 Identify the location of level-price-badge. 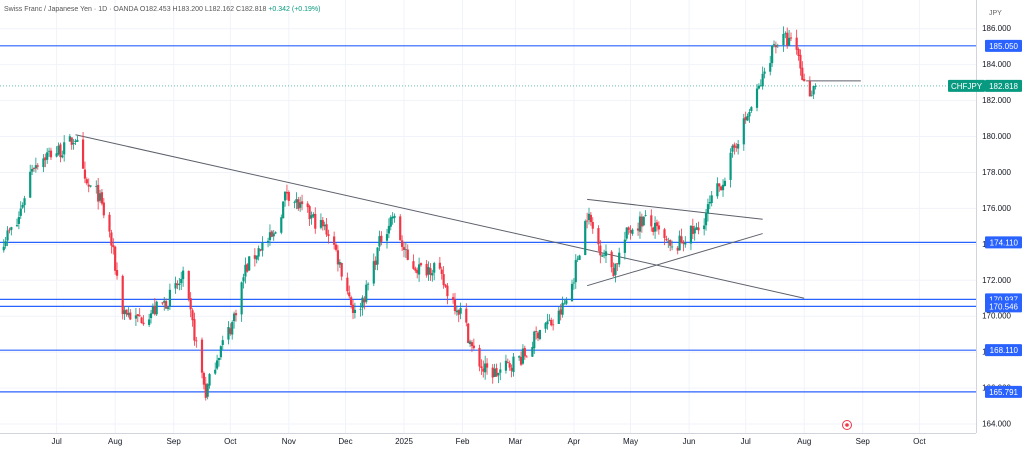
(1003, 242).